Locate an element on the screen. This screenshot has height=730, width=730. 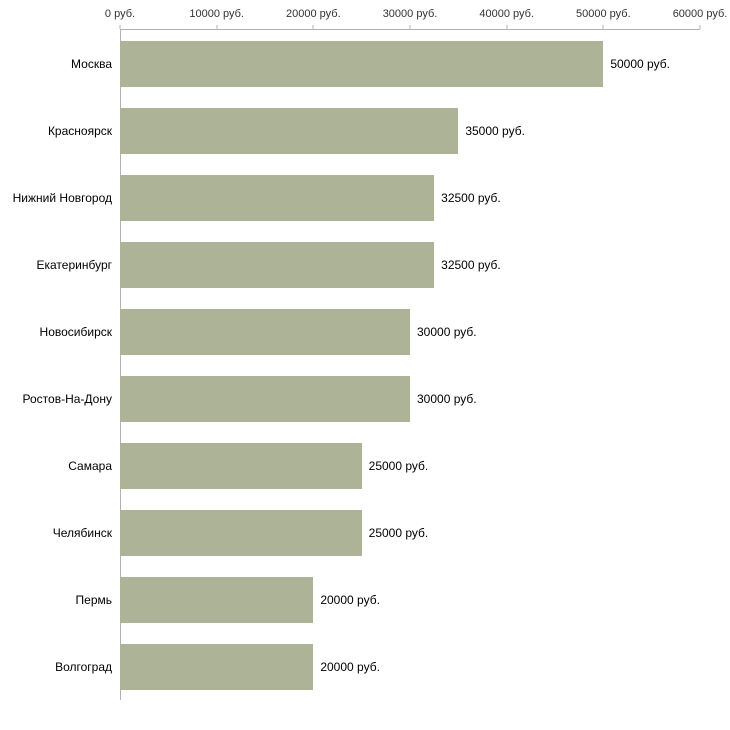
bar-row: Пермь 20000 руб. is located at coordinates (365, 599).